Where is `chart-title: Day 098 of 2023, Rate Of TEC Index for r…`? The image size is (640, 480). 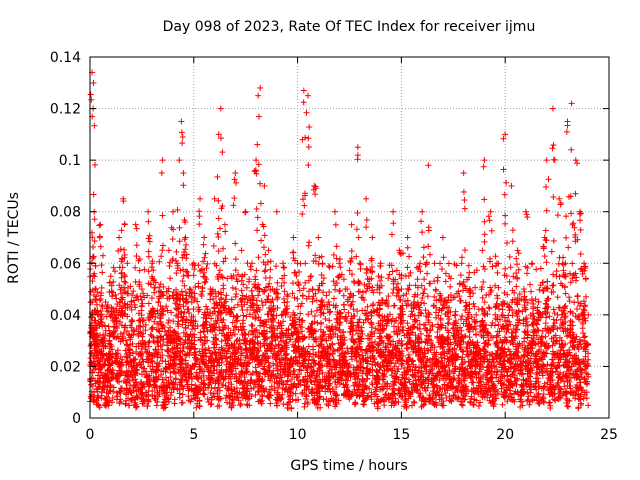 chart-title: Day 098 of 2023, Rate Of TEC Index for r… is located at coordinates (349, 27).